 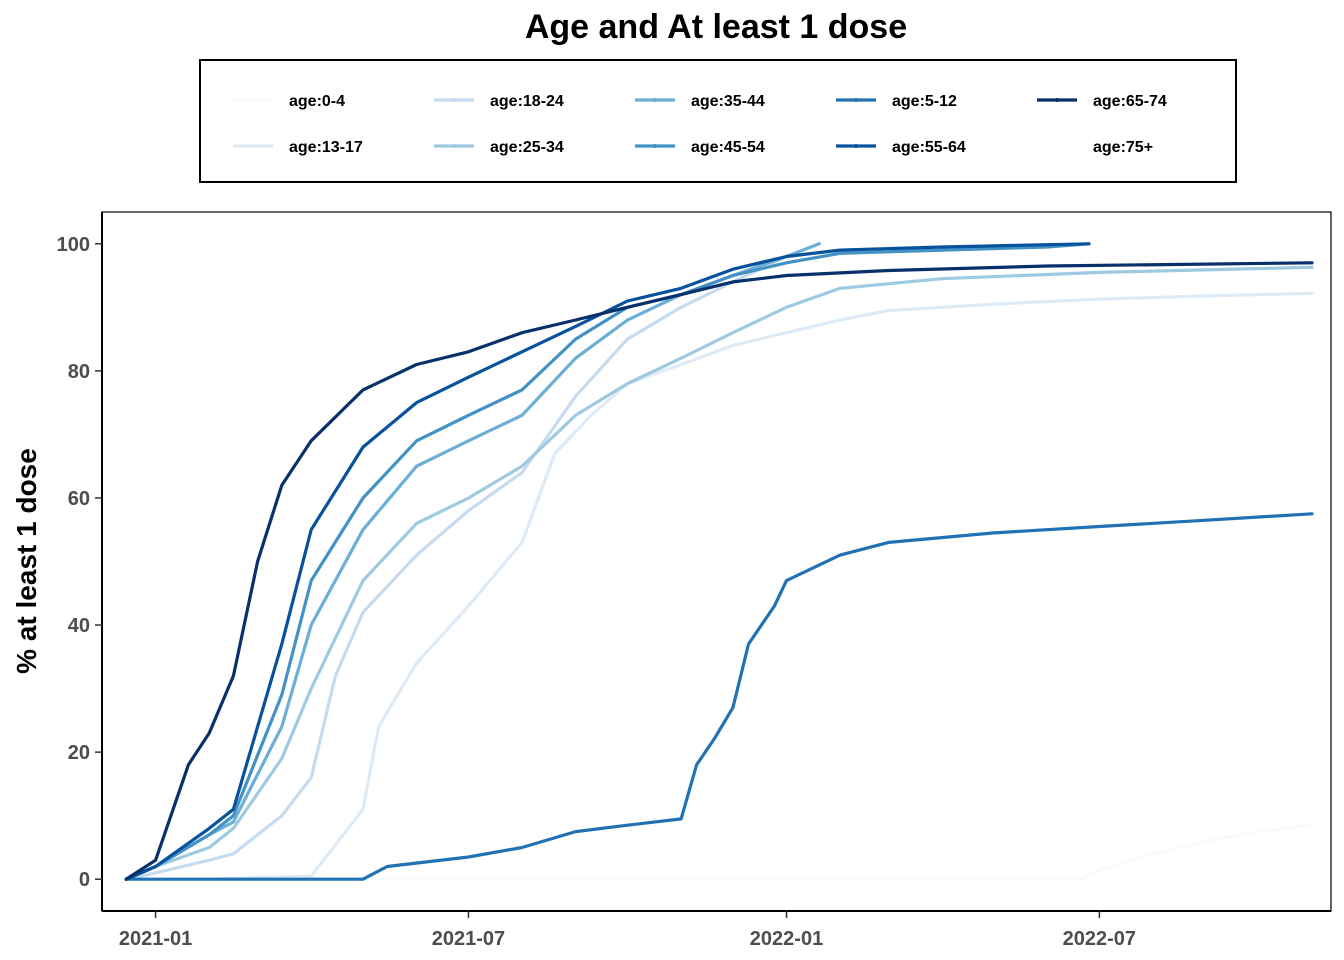 I want to click on y-axis-label: % at least 1 dose, so click(x=26, y=561).